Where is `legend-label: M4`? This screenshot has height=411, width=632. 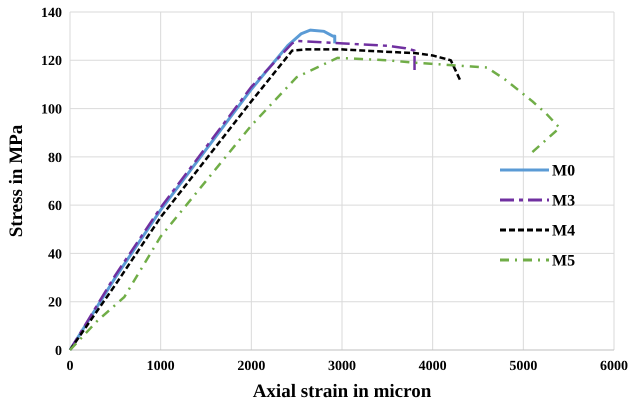
legend-label: M4 is located at coordinates (564, 231).